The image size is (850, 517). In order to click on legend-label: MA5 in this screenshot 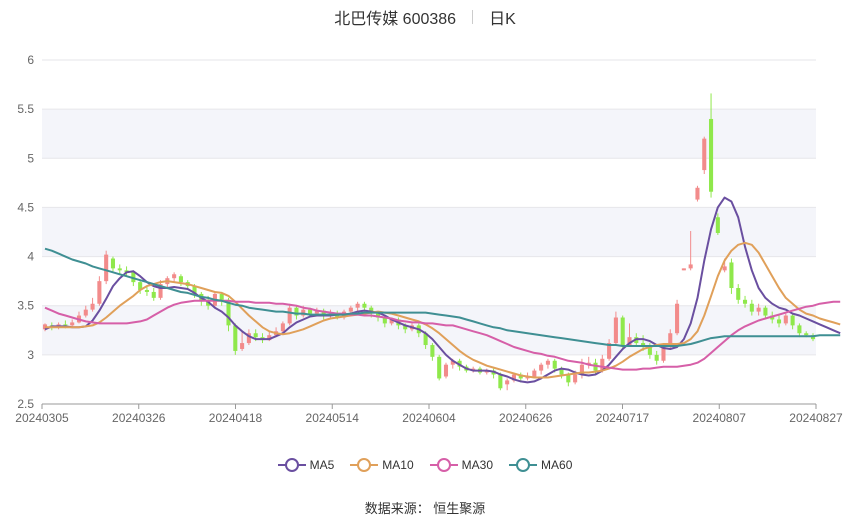, I will do `click(322, 465)`.